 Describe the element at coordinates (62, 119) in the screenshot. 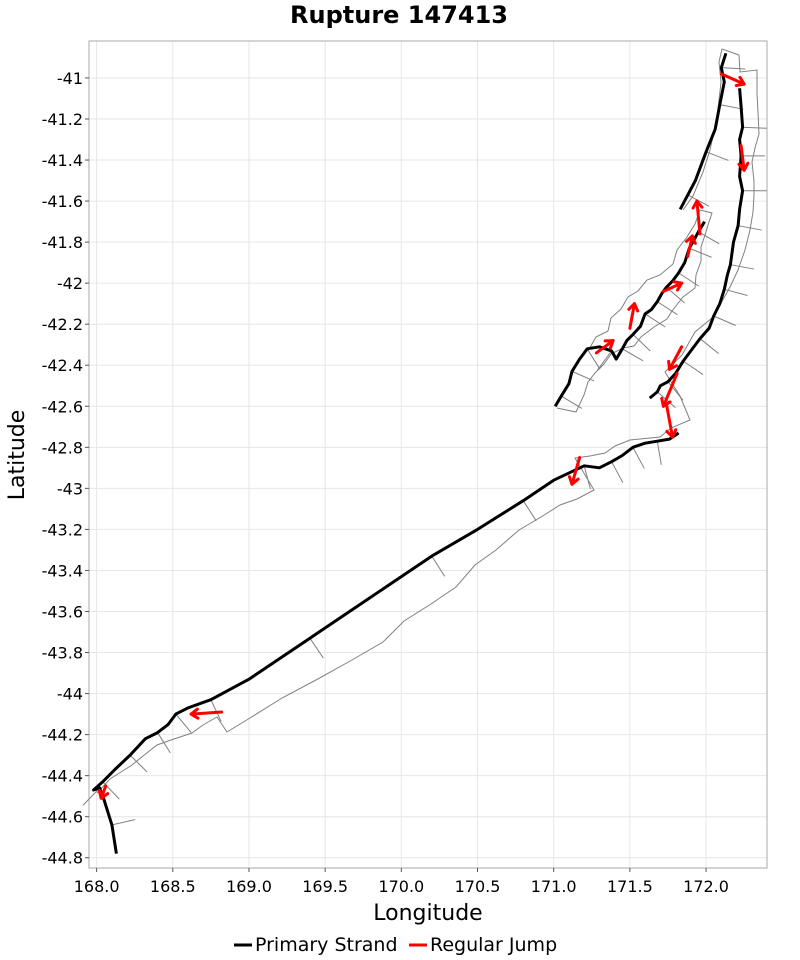

I see `y-tick-label: -41.2` at that location.